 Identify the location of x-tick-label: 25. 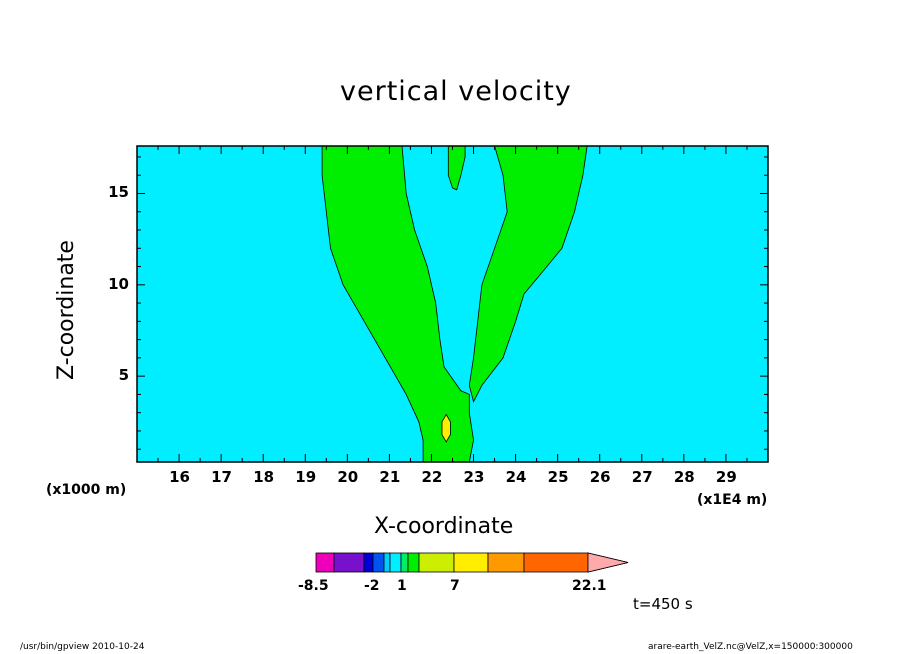
(558, 477).